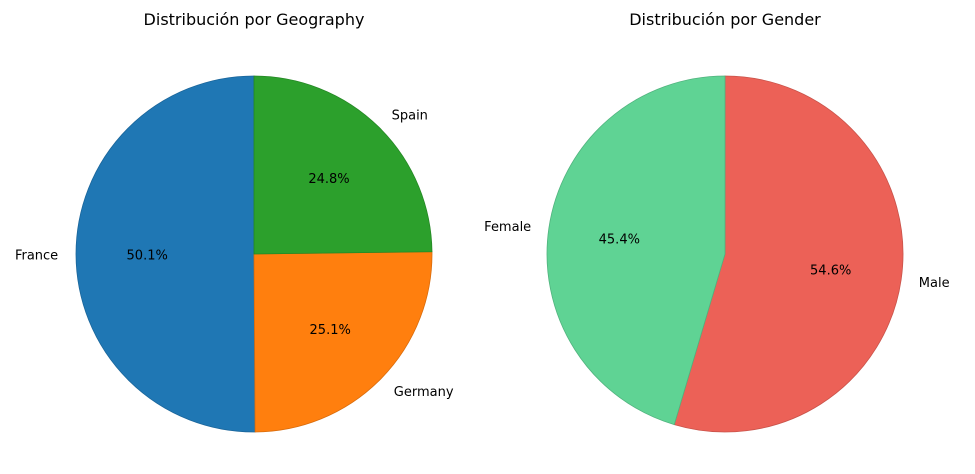 The width and height of the screenshot is (975, 474). What do you see at coordinates (410, 116) in the screenshot?
I see `geography-label-spain: Spain` at bounding box center [410, 116].